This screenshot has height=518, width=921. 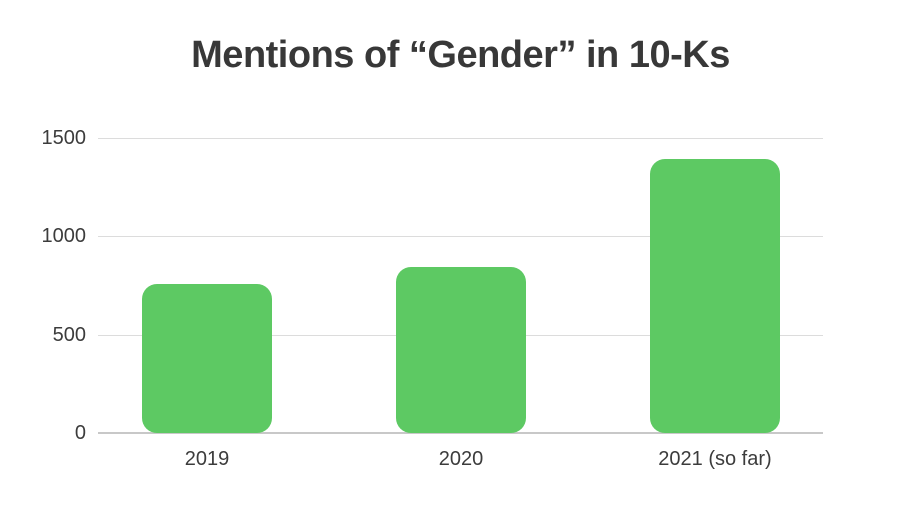 I want to click on y-axis-tick-label: 500, so click(x=69, y=334).